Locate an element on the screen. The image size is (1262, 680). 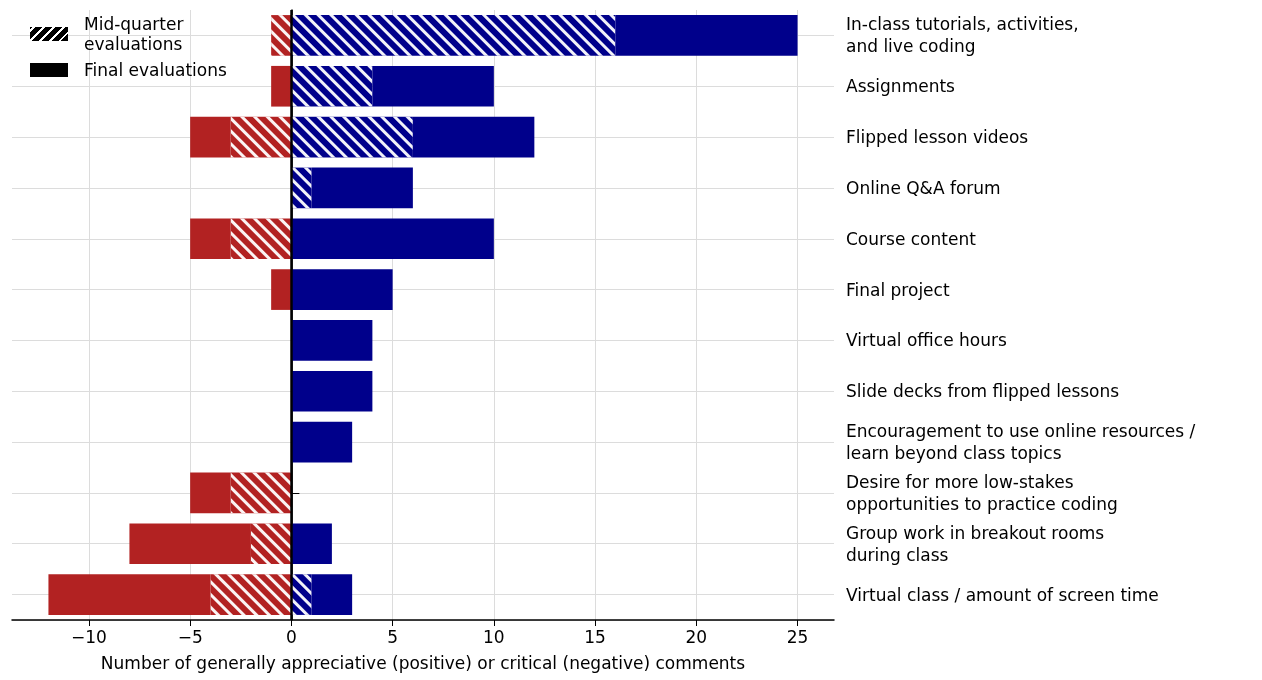
x-tick-label: 25 is located at coordinates (797, 636).